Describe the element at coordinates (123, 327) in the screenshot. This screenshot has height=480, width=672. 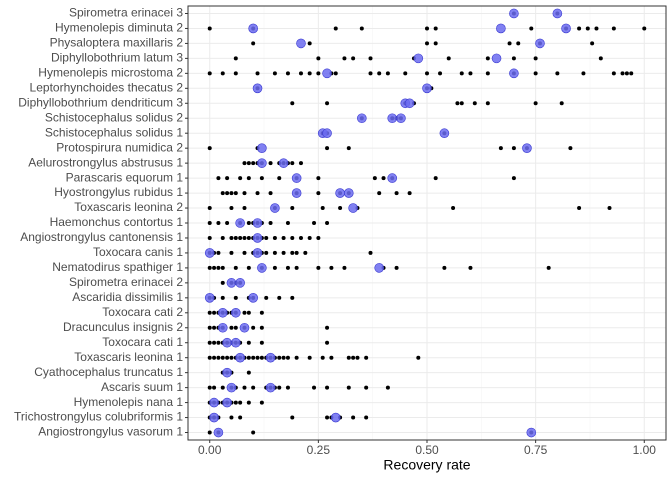
I see `y-tick-label: Dracunculus insignis 2` at that location.